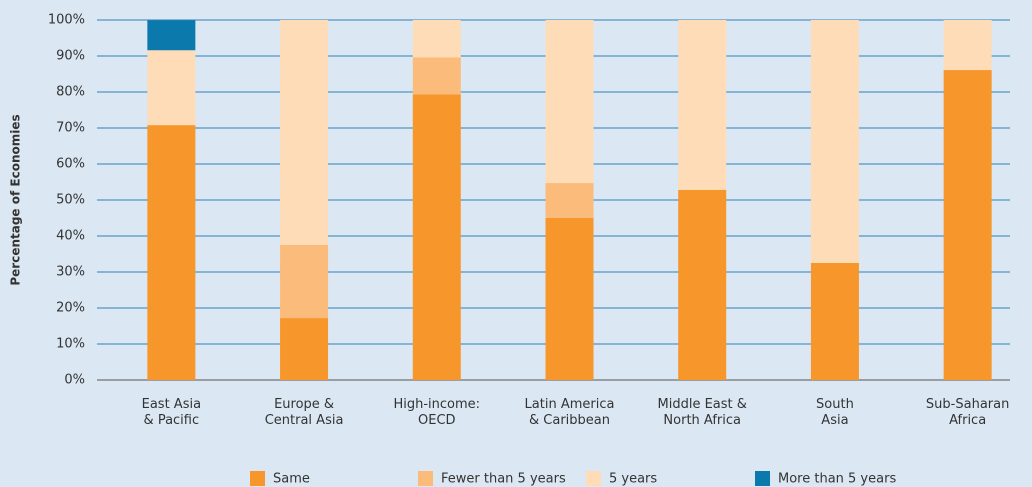 The image size is (1032, 487). Describe the element at coordinates (70, 164) in the screenshot. I see `y-tick-label: 60%` at that location.